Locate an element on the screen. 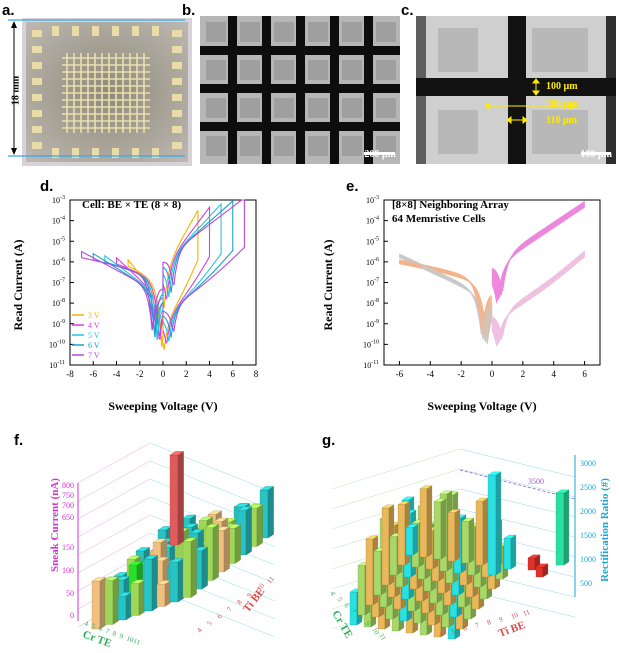  d-legend-label: 7 V is located at coordinates (94, 355).